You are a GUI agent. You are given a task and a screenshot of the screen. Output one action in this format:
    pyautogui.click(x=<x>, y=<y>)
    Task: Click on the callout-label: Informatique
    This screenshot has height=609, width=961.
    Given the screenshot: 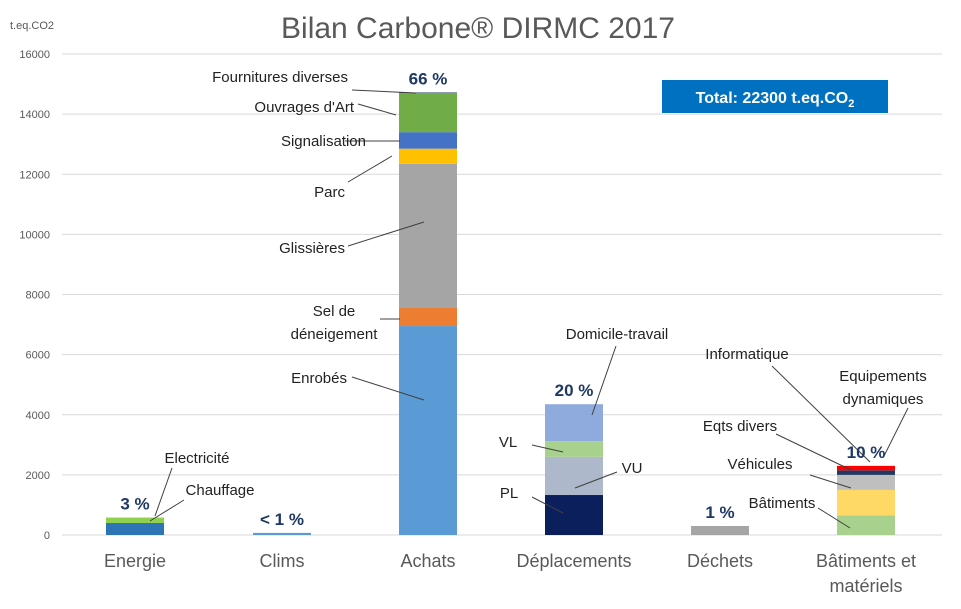 What is the action you would take?
    pyautogui.click(x=746, y=354)
    